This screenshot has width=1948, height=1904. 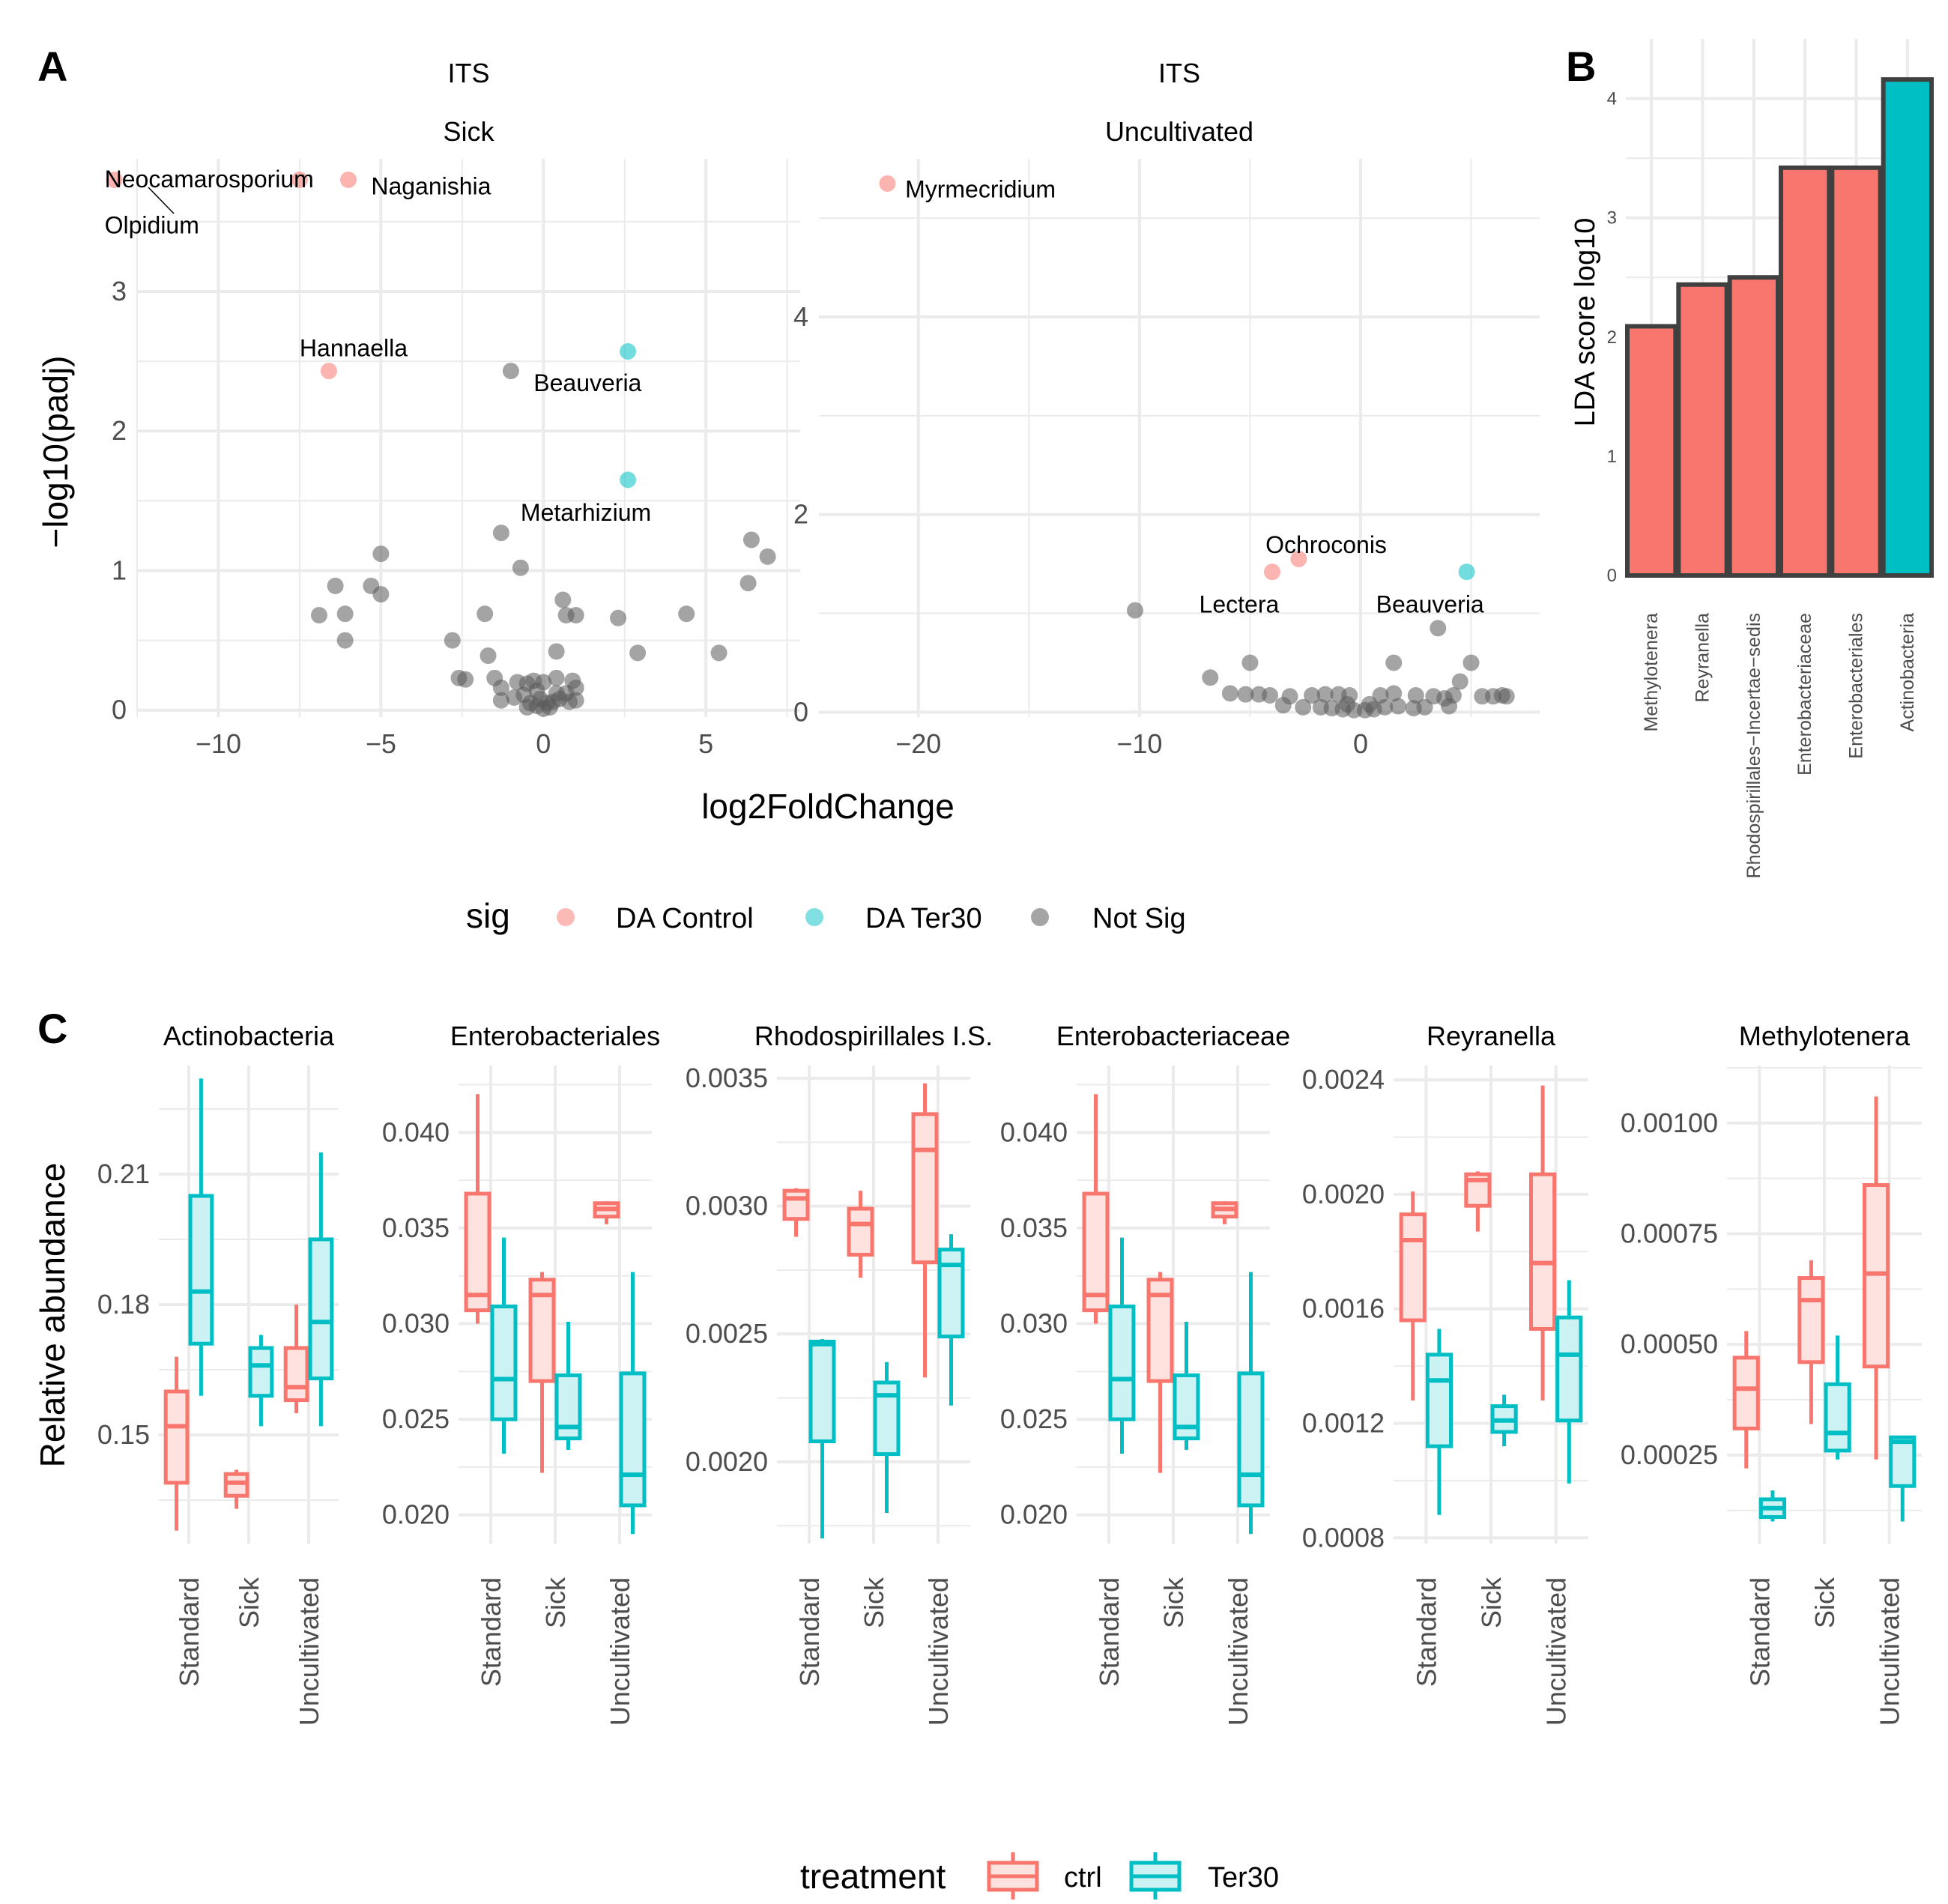 What do you see at coordinates (1039, 1876) in the screenshot?
I see `treatment-legend: treatment ctrl Ter30` at bounding box center [1039, 1876].